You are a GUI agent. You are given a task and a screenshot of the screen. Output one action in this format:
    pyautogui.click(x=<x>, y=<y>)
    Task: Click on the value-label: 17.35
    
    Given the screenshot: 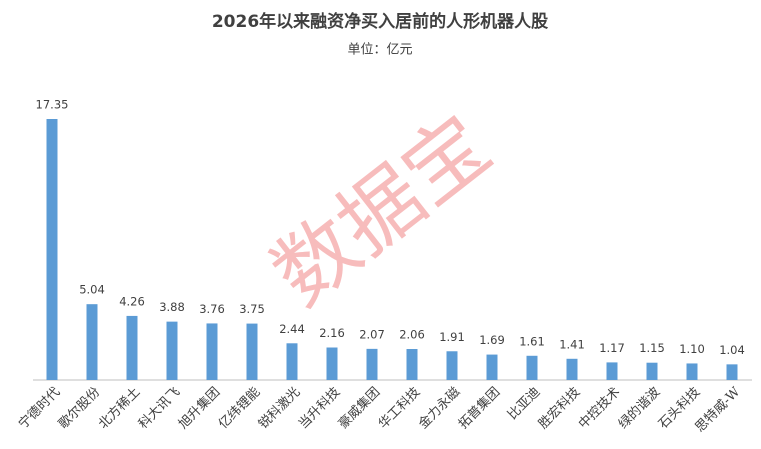 What is the action you would take?
    pyautogui.click(x=52, y=105)
    